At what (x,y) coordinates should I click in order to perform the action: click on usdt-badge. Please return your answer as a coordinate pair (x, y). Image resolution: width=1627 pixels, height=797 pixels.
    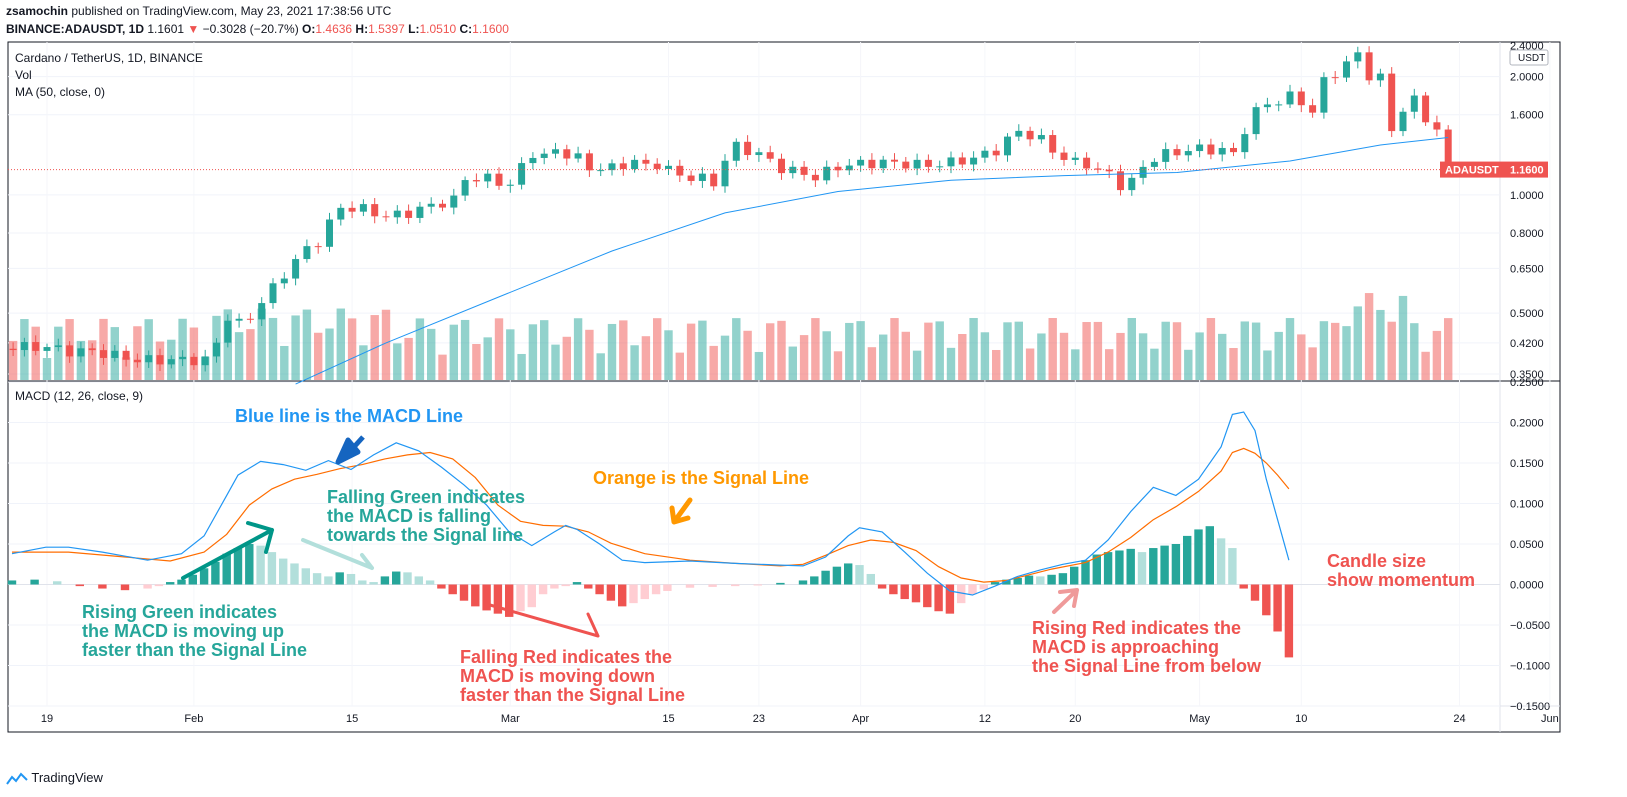
    Looking at the image, I should click on (1529, 57).